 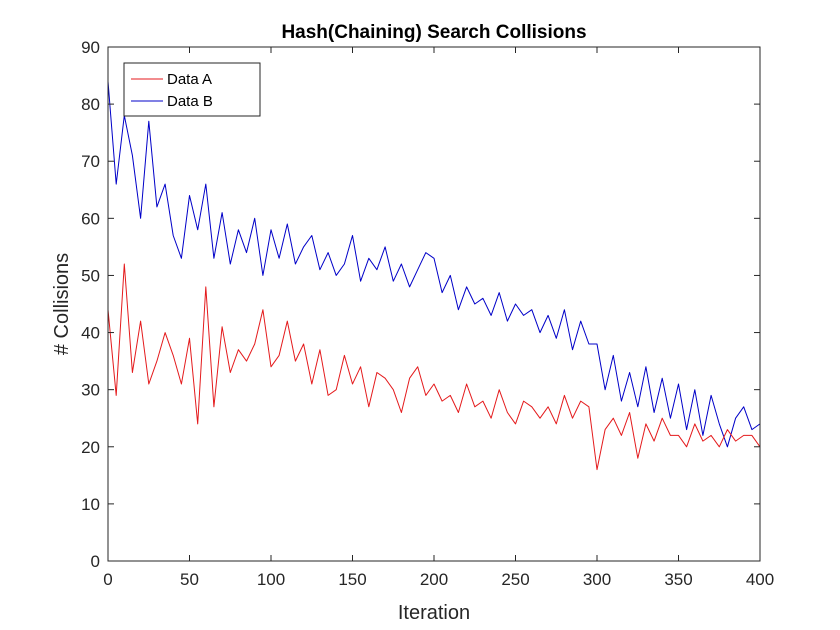 I want to click on x-tick-label: 250, so click(x=515, y=579).